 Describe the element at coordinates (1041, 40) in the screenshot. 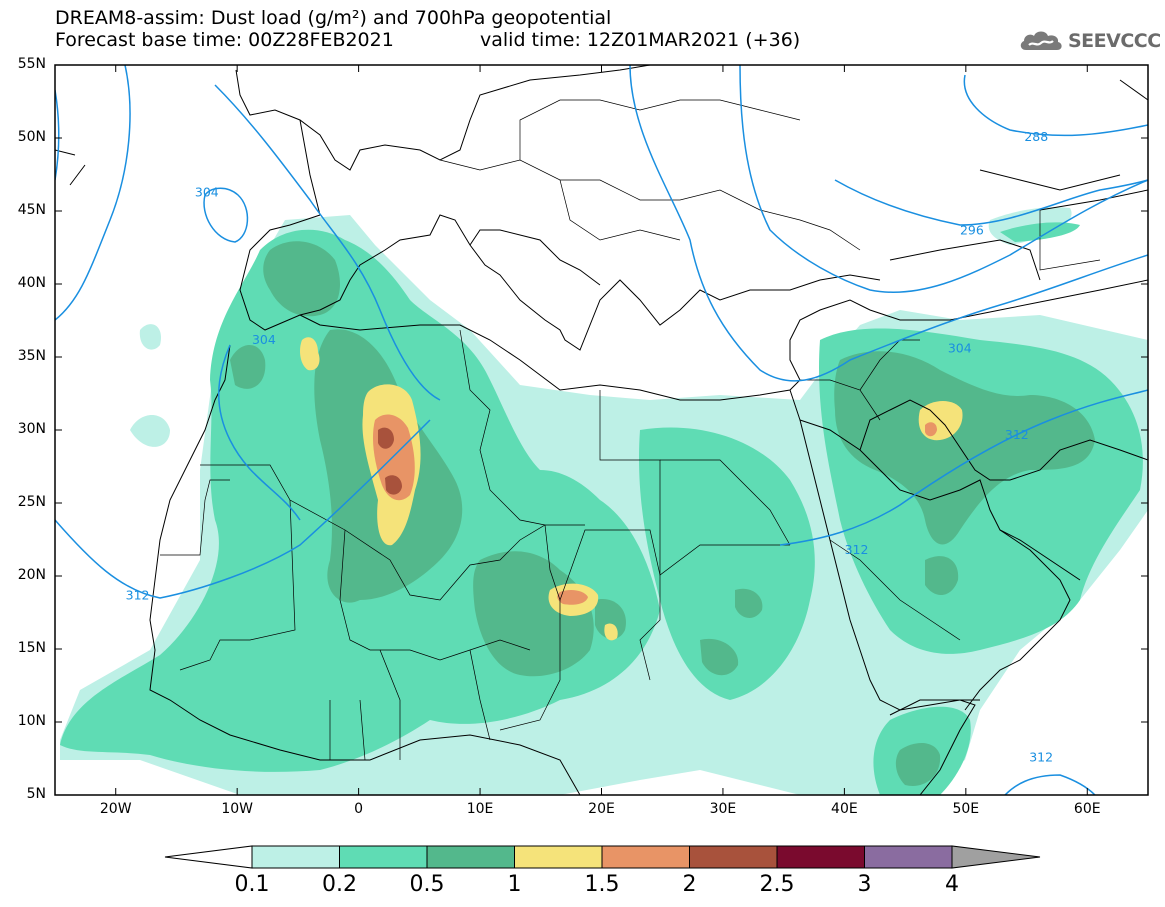

I see `cloud-logo-icon` at that location.